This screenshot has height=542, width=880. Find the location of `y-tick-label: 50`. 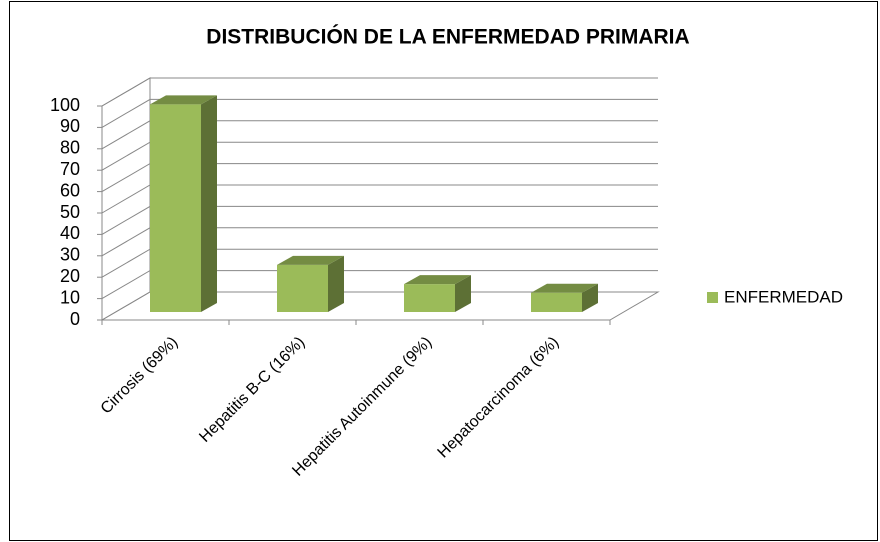

y-tick-label: 50 is located at coordinates (70, 212).